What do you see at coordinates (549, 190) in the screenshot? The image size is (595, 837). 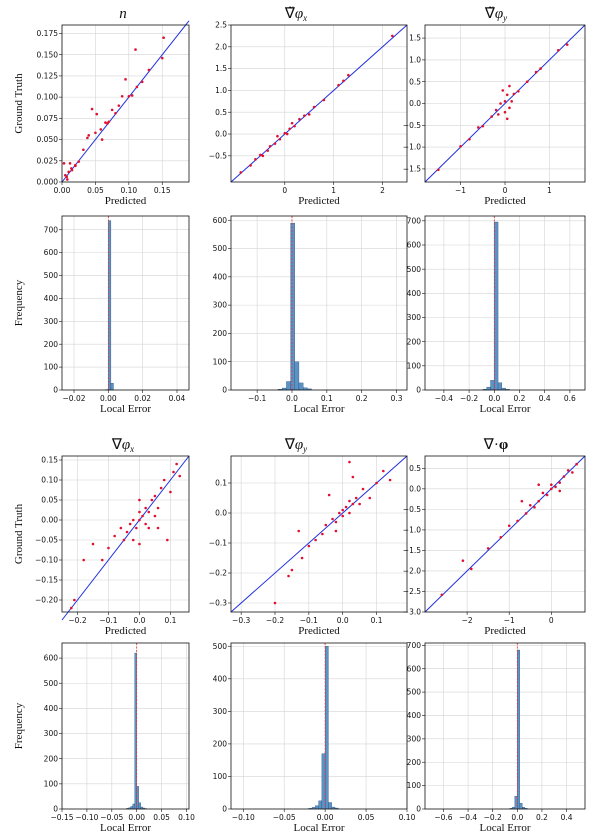 I see `x-tick-label: 1` at bounding box center [549, 190].